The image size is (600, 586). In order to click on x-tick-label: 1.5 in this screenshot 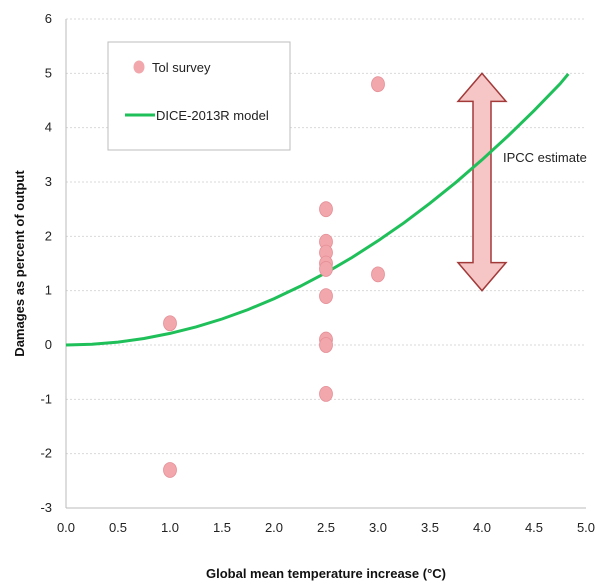, I will do `click(222, 527)`.